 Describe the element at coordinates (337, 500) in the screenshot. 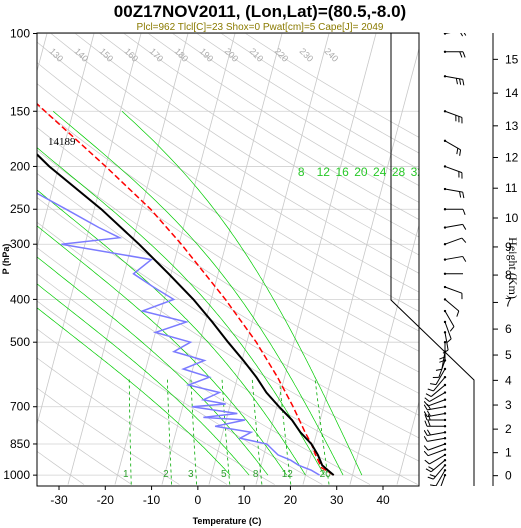

I see `x-tick-label: 30` at that location.